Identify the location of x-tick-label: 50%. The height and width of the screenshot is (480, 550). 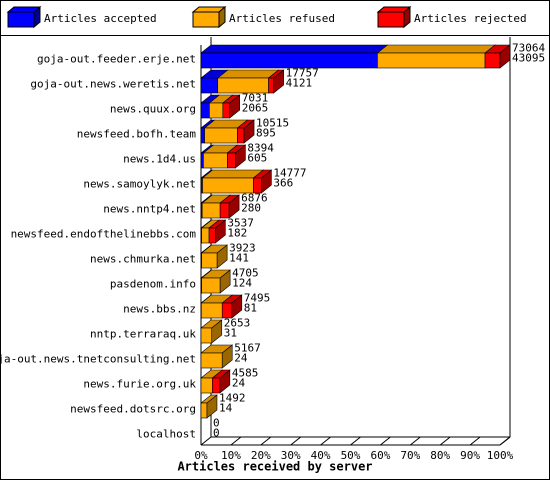
(351, 455).